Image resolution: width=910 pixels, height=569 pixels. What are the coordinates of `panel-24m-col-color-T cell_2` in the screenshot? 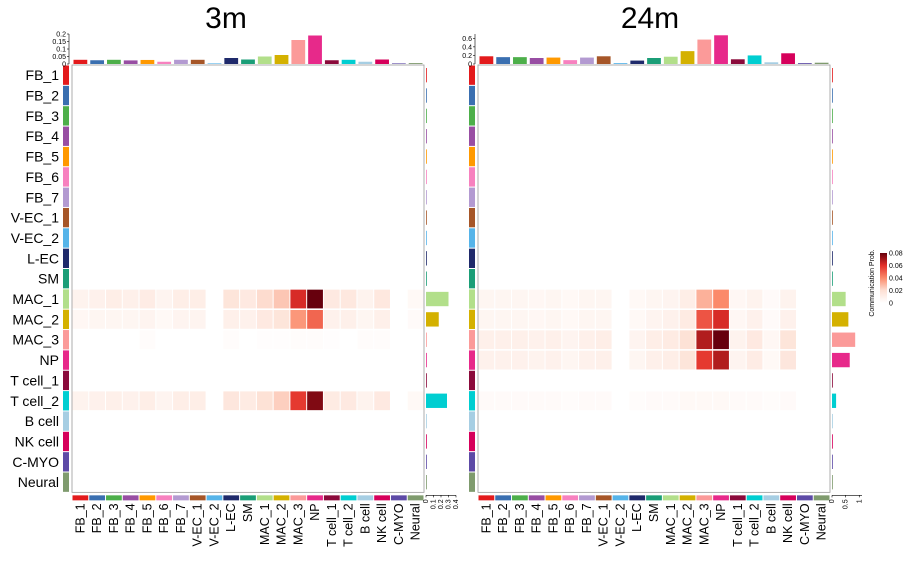 It's located at (754, 498).